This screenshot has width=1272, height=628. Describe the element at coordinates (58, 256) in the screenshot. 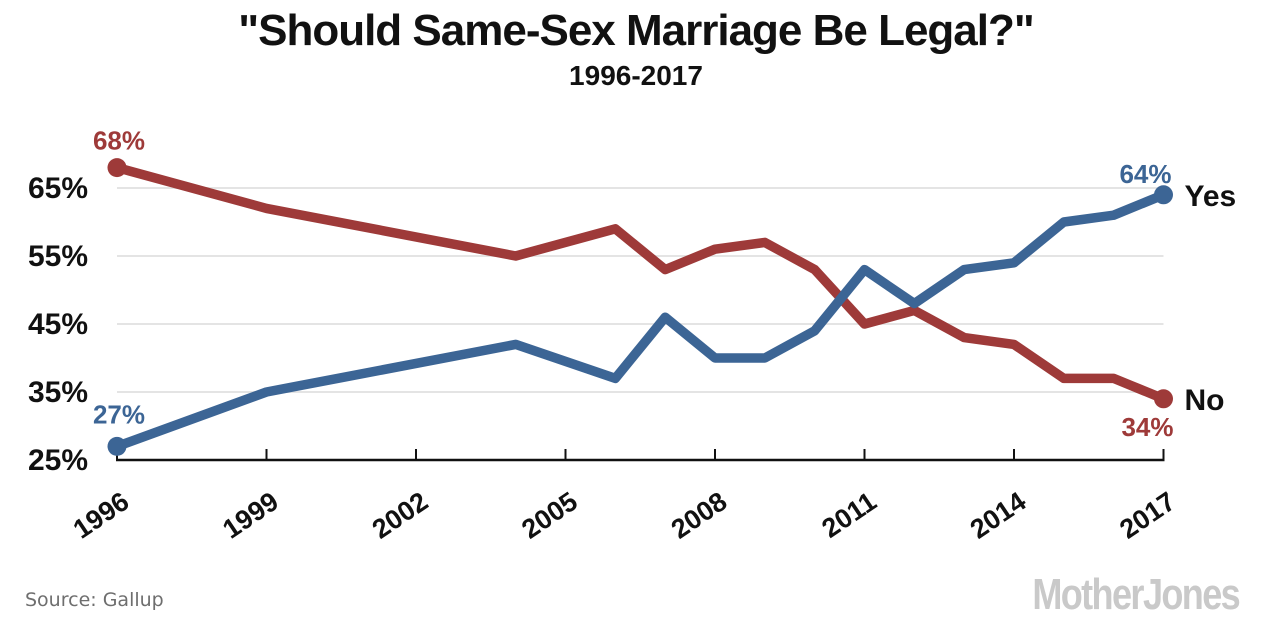

I see `y-tick-label: 55%` at that location.